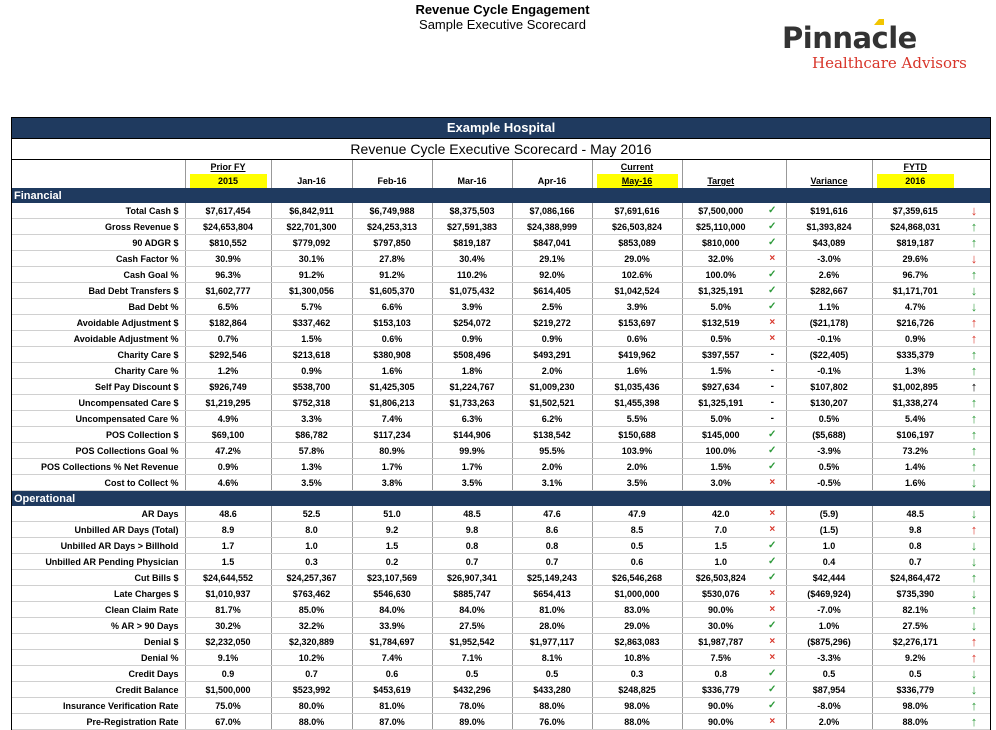  What do you see at coordinates (391, 482) in the screenshot?
I see `feb-value: 3.8%` at bounding box center [391, 482].